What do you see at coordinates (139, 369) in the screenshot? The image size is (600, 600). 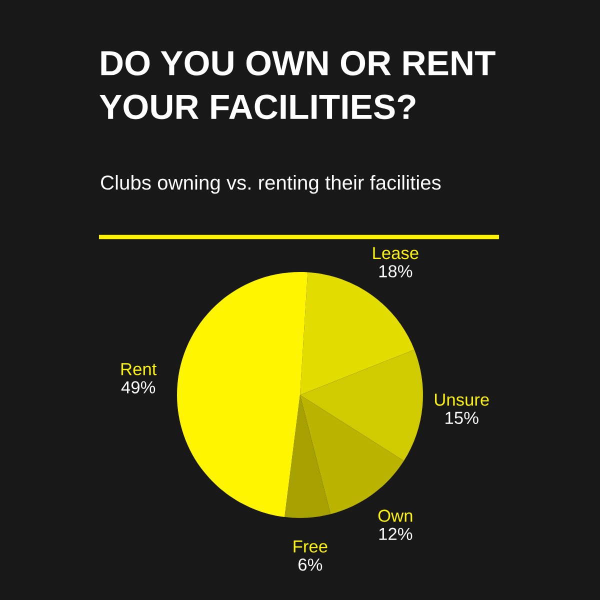 I see `slice-label: Rent` at bounding box center [139, 369].